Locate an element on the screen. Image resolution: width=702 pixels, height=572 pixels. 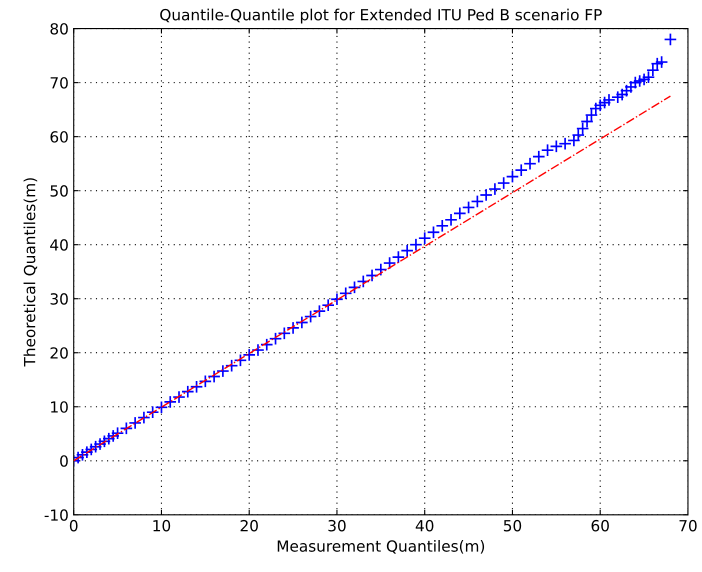
y-tick-label: 0 is located at coordinates (64, 461).